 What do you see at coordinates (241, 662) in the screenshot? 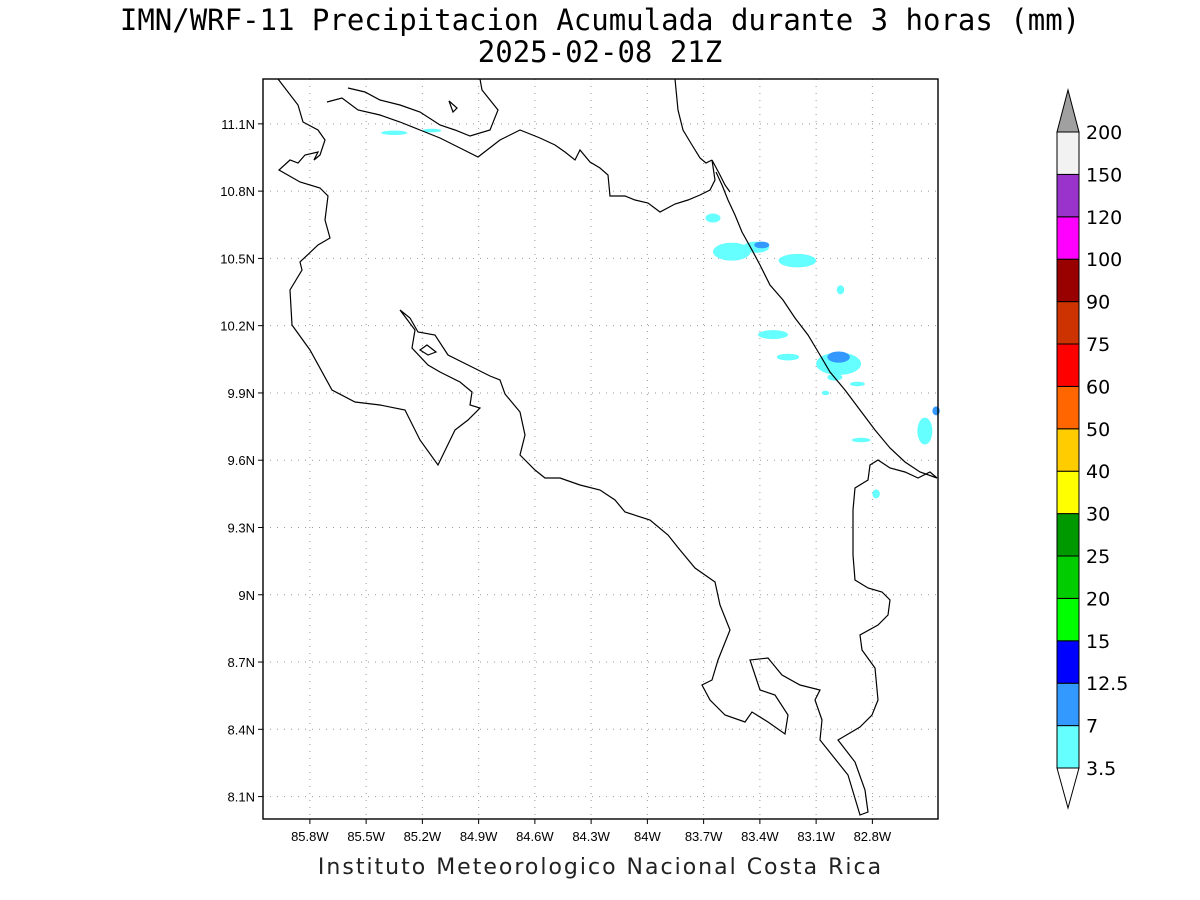
I see `lat-tick-label: 8.7N` at bounding box center [241, 662].